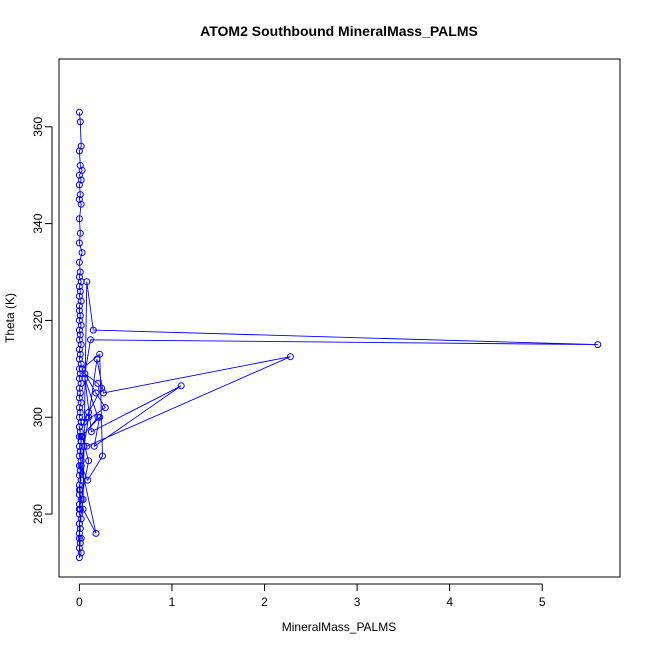  What do you see at coordinates (10, 318) in the screenshot?
I see `y-axis-label: Theta (K)` at bounding box center [10, 318].